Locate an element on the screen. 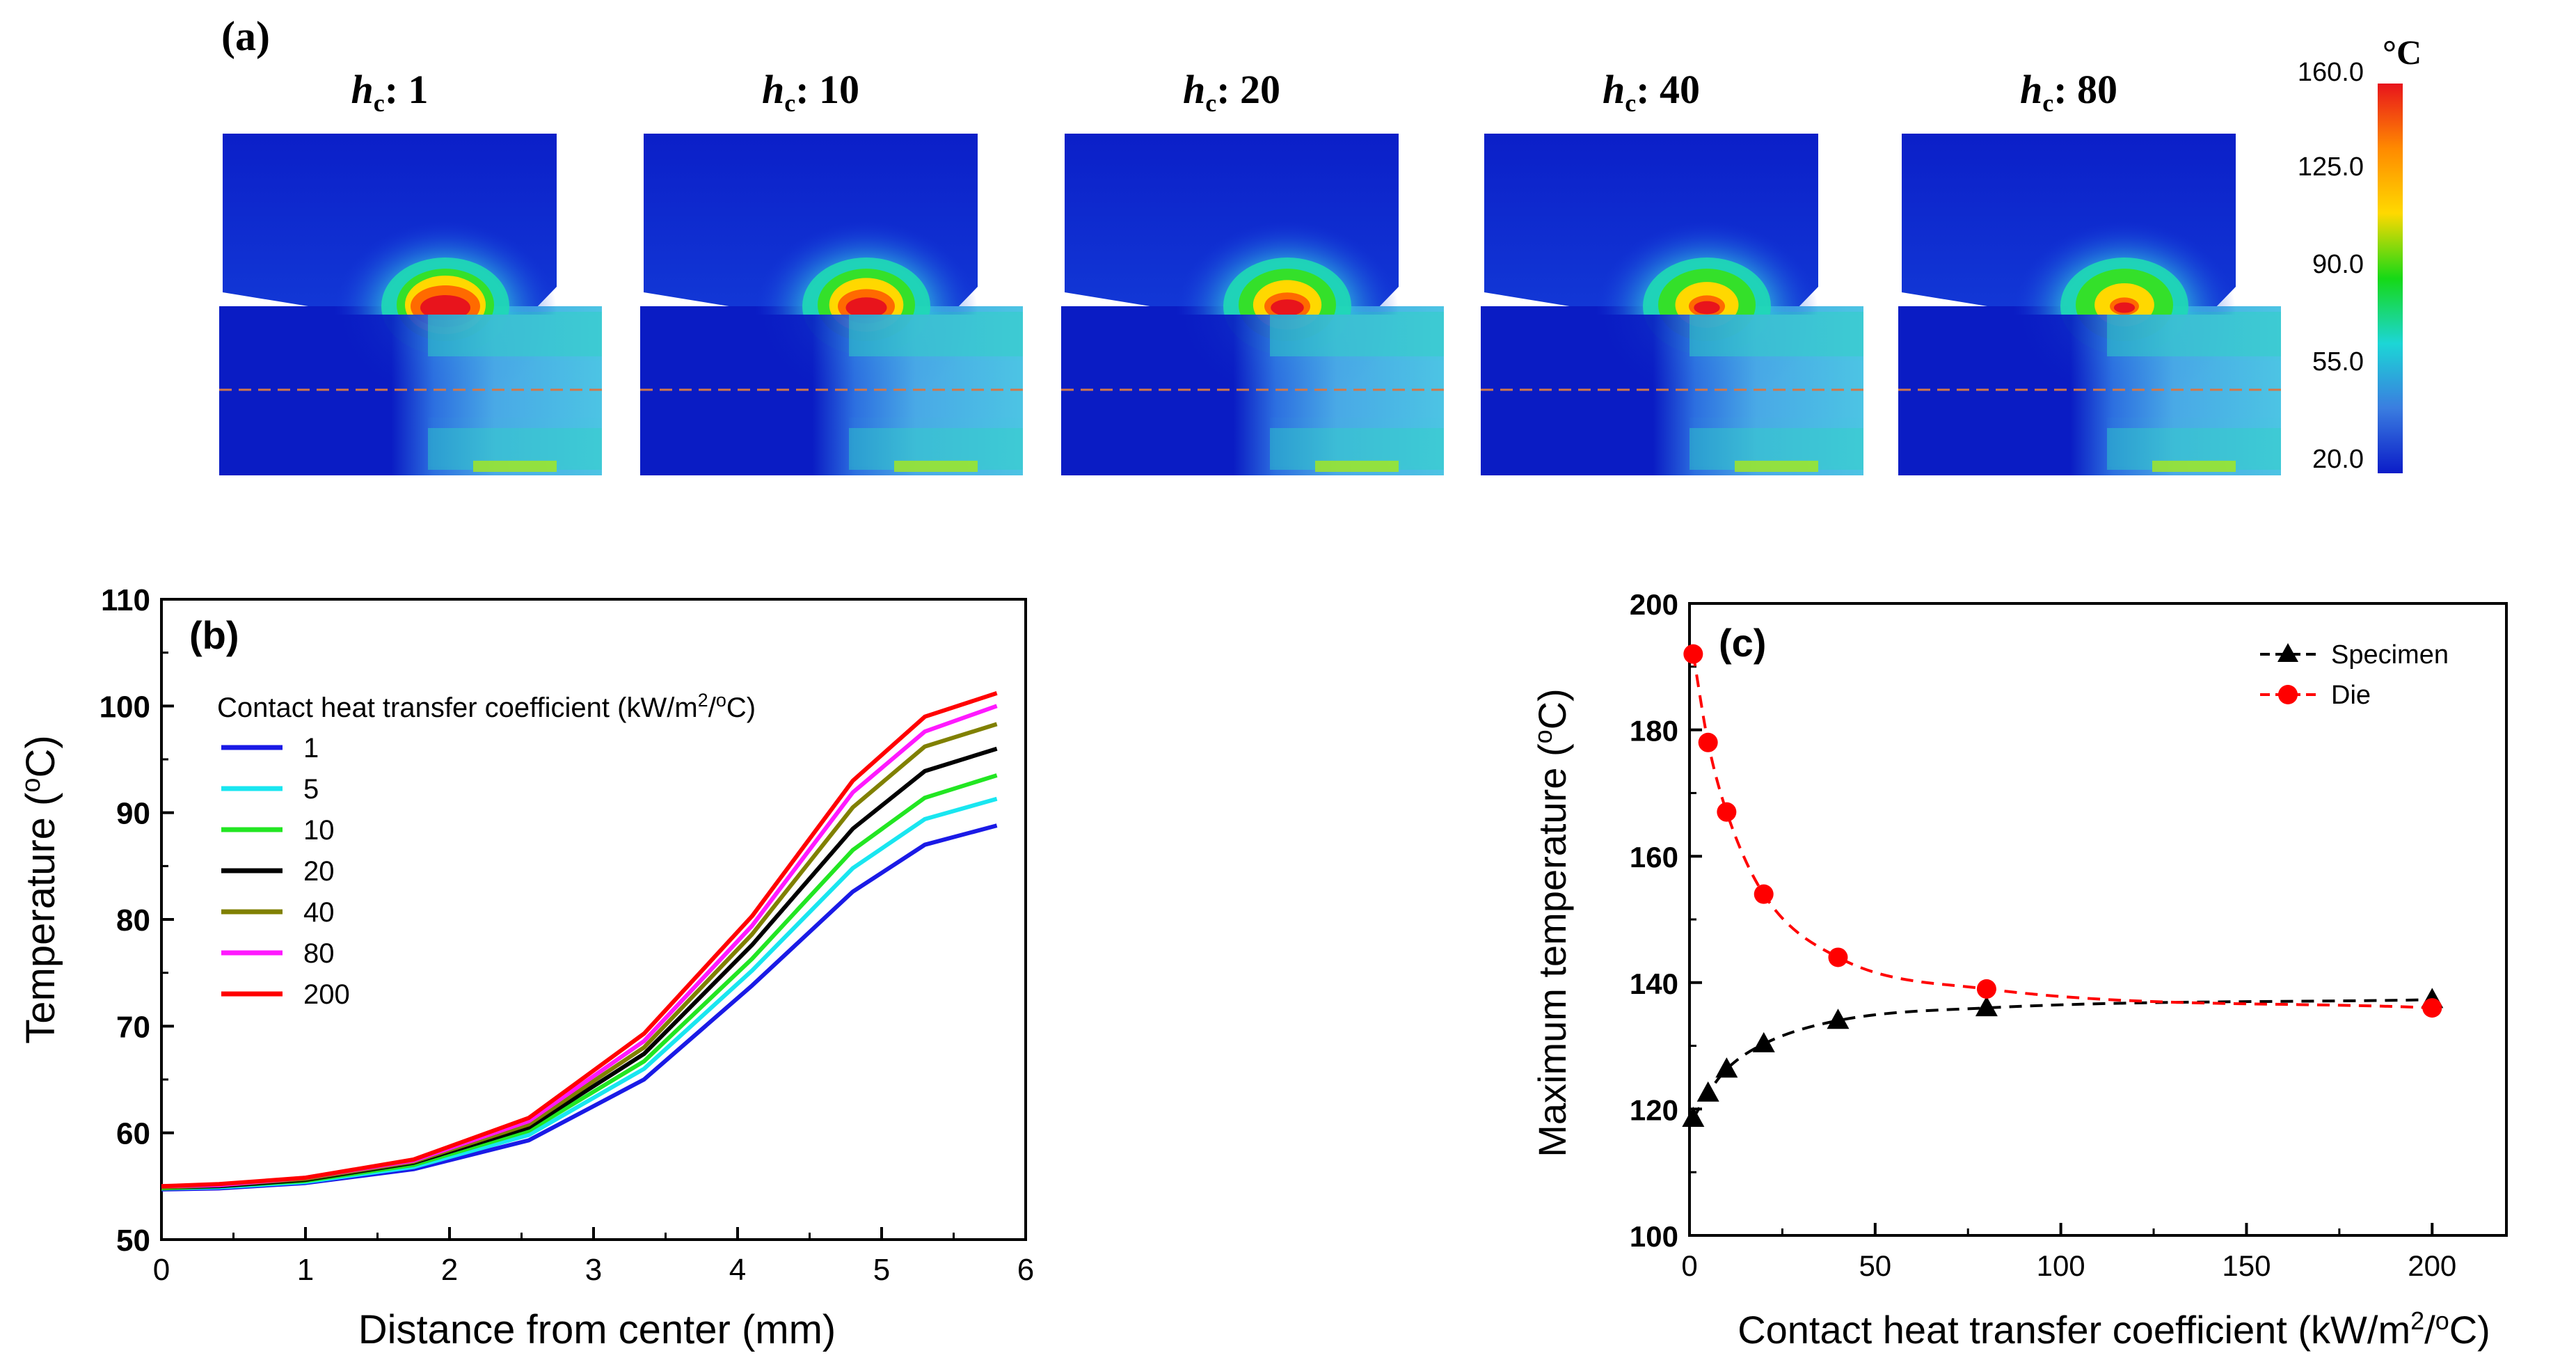 Image resolution: width=2576 pixels, height=1360 pixels. fea-panel-title-value: : 80 is located at coordinates (2085, 90).